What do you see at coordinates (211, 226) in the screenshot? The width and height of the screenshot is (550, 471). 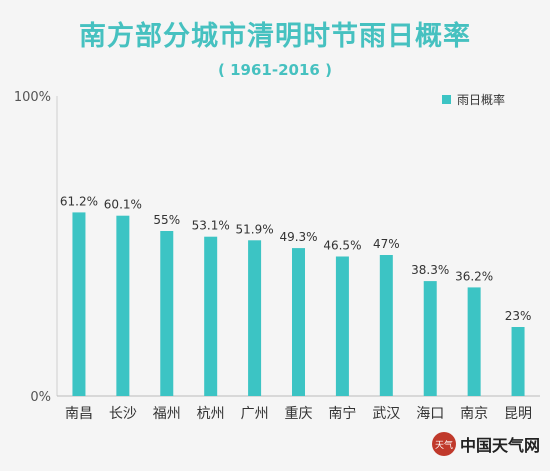 I see `data-label: 53.1%` at bounding box center [211, 226].